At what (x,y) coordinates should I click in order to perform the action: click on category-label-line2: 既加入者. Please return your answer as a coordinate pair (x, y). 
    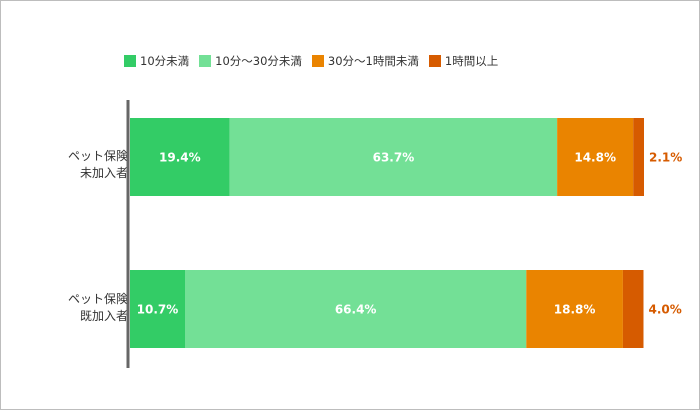
    Looking at the image, I should click on (103, 316).